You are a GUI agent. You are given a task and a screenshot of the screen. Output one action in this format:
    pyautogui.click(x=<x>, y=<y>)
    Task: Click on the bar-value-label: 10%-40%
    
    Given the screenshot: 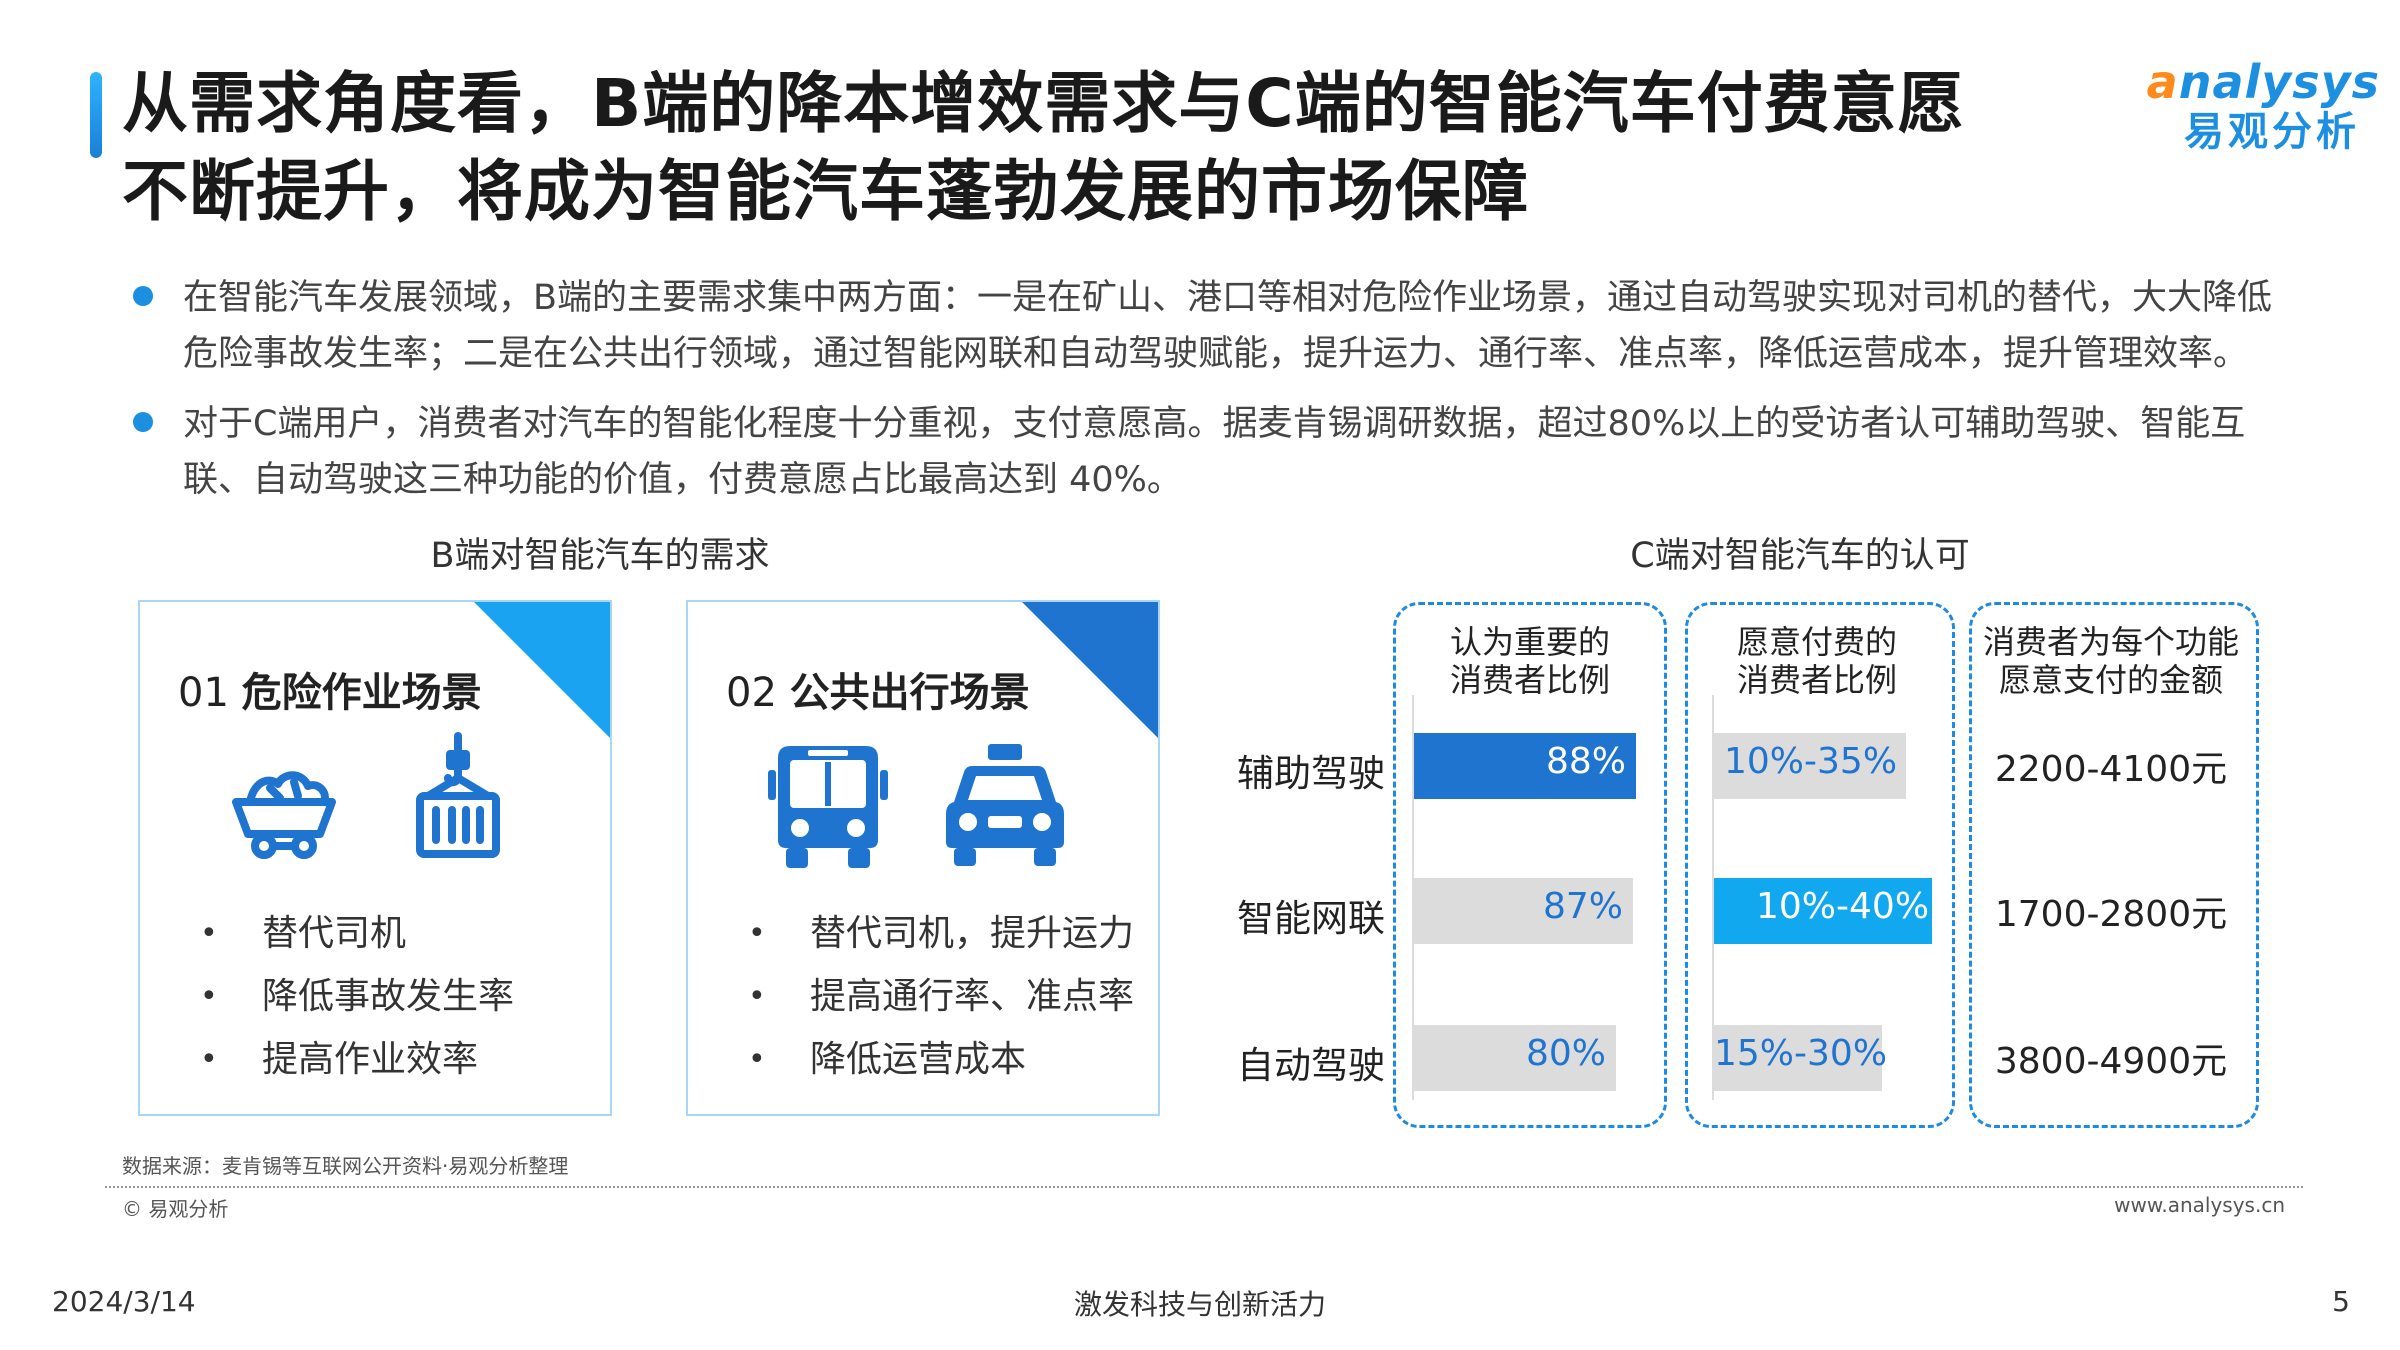 What is the action you would take?
    pyautogui.click(x=1843, y=906)
    